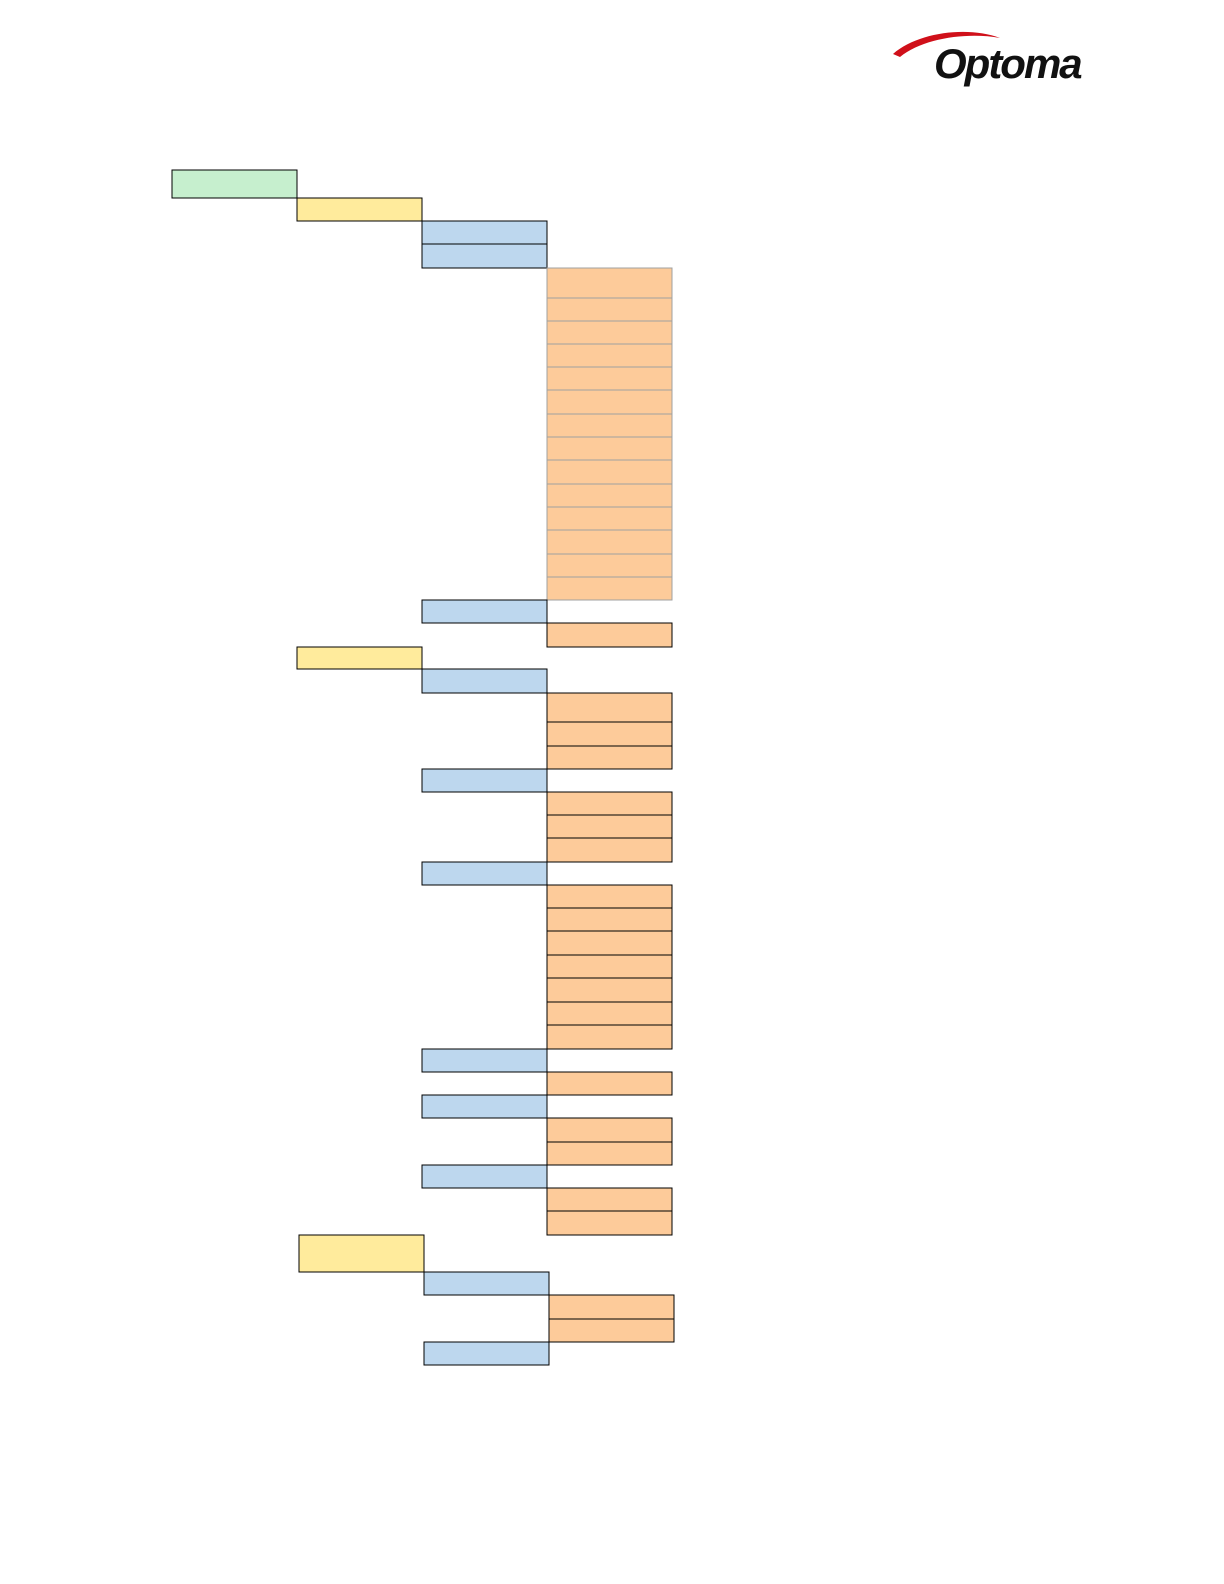 This screenshot has height=1584, width=1224. I want to click on logo: Optoma, so click(988, 59).